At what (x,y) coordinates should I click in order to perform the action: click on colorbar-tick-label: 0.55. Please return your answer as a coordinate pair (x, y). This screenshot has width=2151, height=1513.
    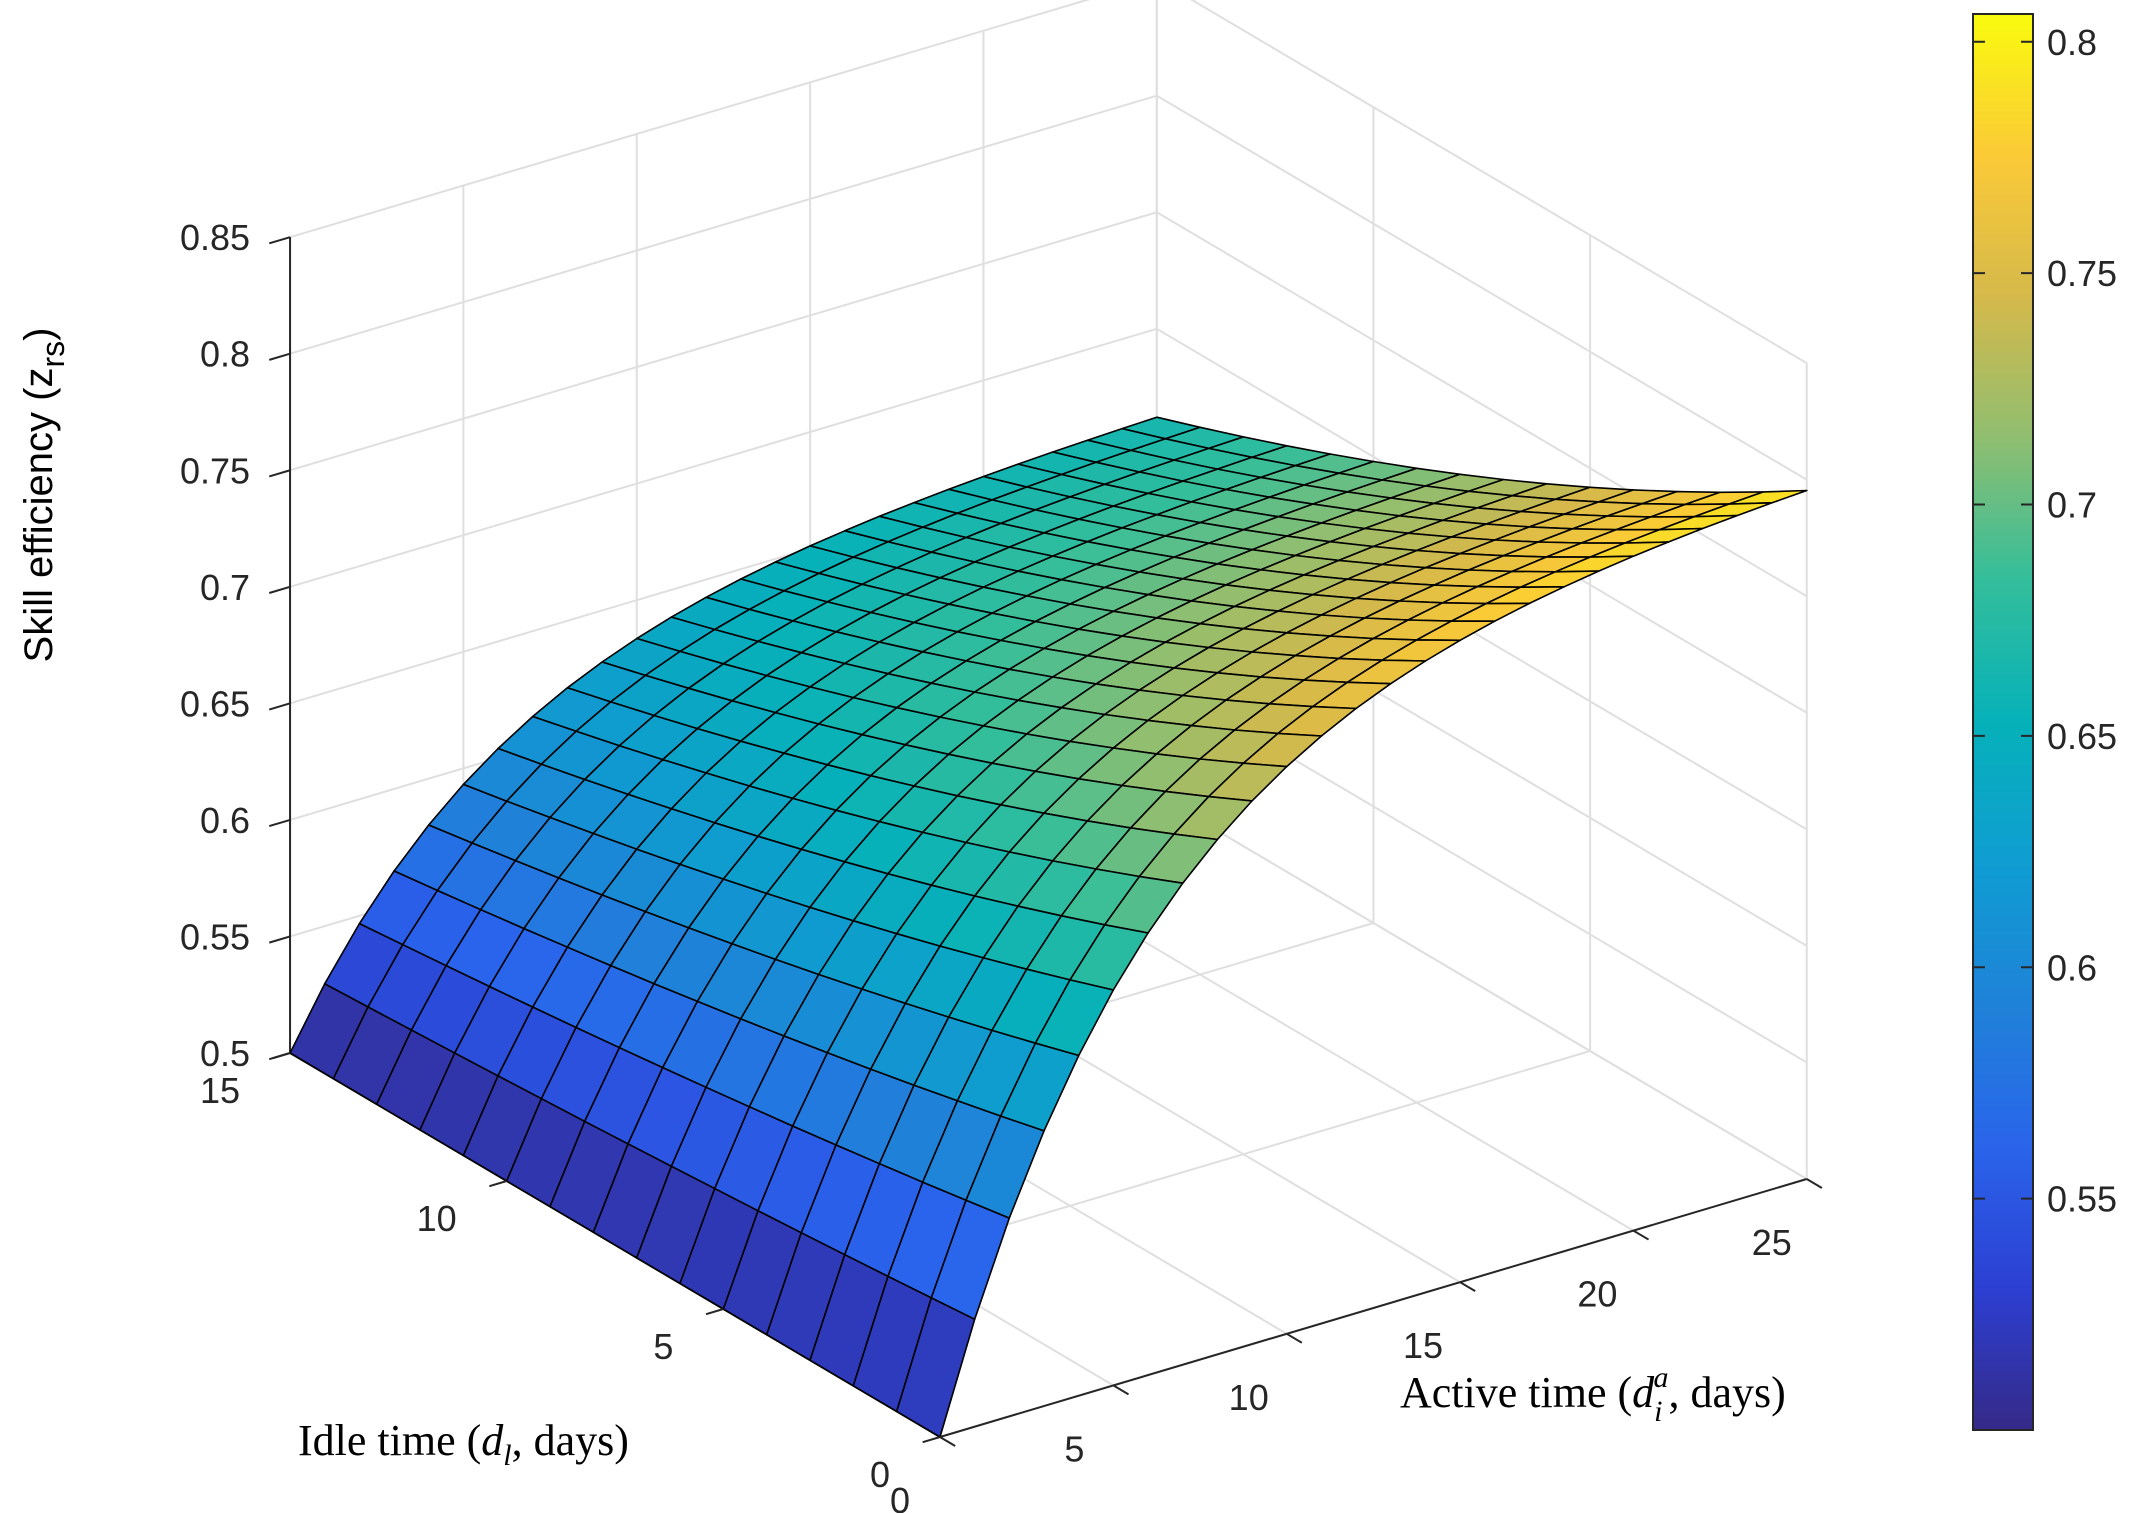
    Looking at the image, I should click on (2082, 1199).